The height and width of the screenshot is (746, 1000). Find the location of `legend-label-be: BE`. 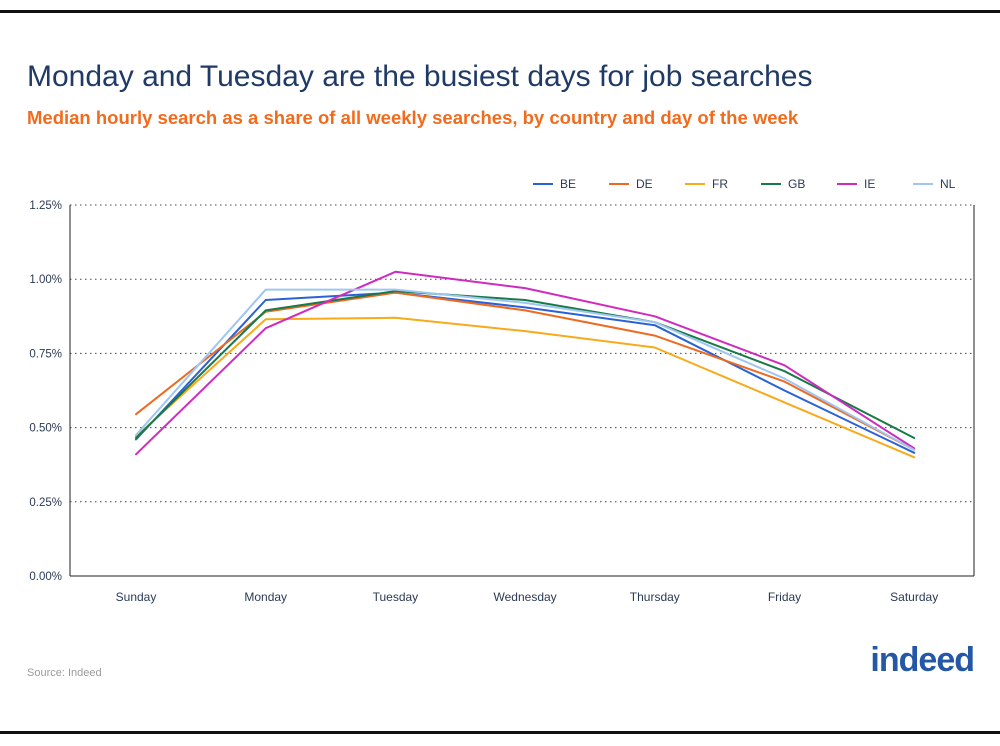

legend-label-be: BE is located at coordinates (568, 184).